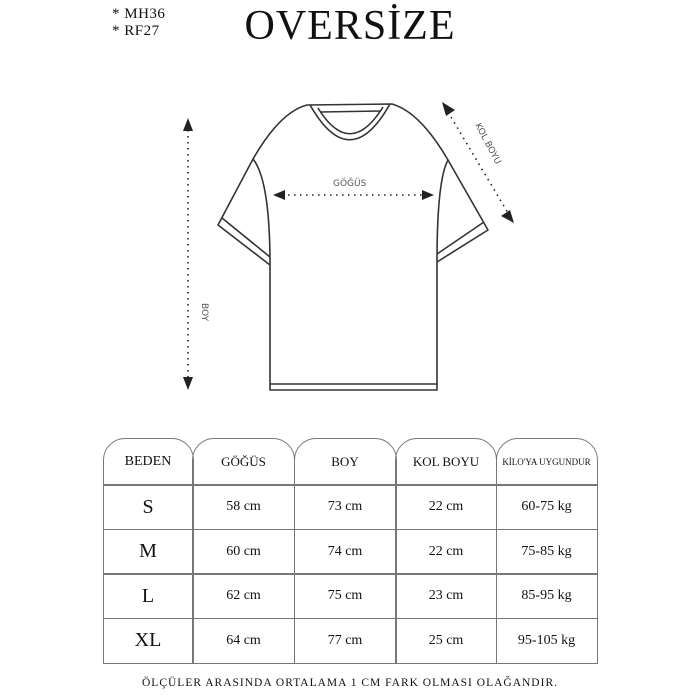  I want to click on table-cell: 60 cm, so click(243, 551).